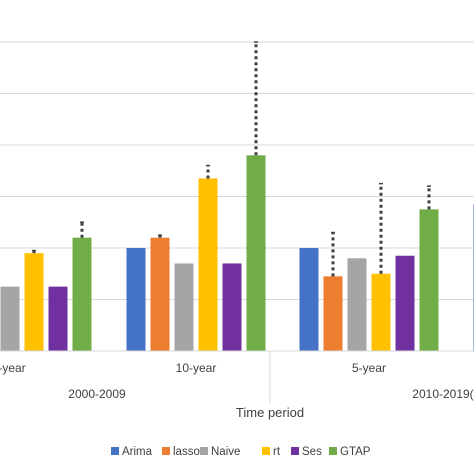  I want to click on category-label: 5-year, so click(369, 368).